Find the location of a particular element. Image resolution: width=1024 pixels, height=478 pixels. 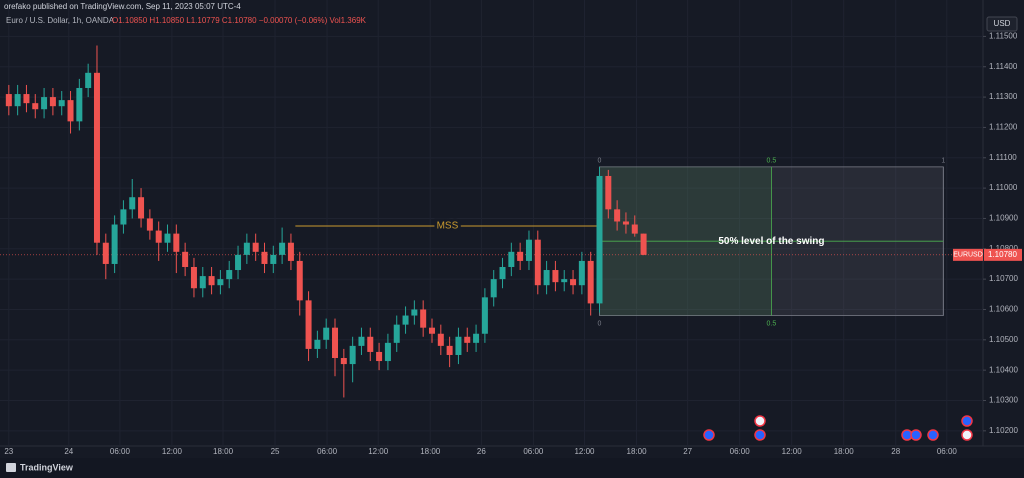

y-tick-label: 1.10200 is located at coordinates (1003, 430).